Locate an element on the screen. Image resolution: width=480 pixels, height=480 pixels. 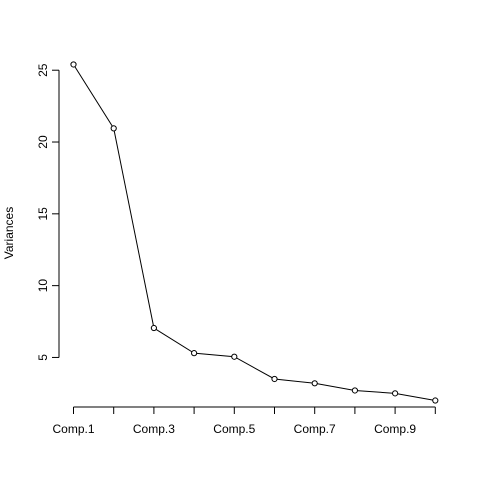
y-tick-label: 15 is located at coordinates (43, 214).